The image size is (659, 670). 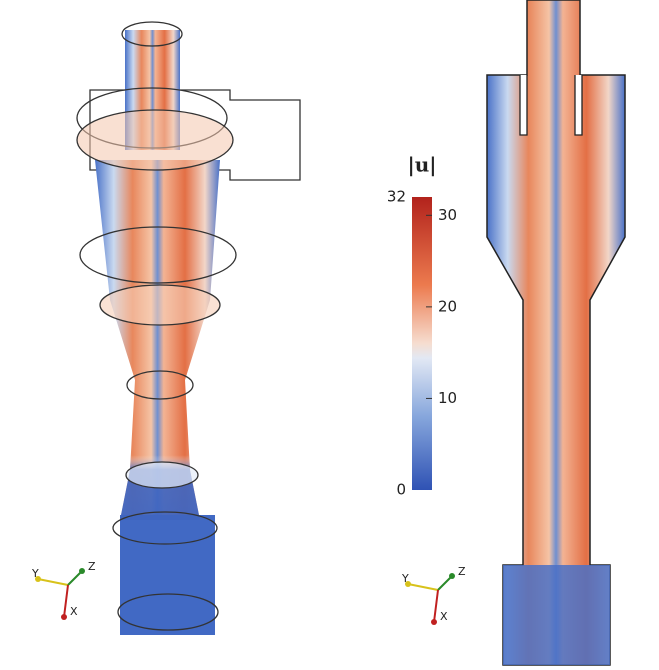 I want to click on colorbar-ramp, so click(x=422, y=343).